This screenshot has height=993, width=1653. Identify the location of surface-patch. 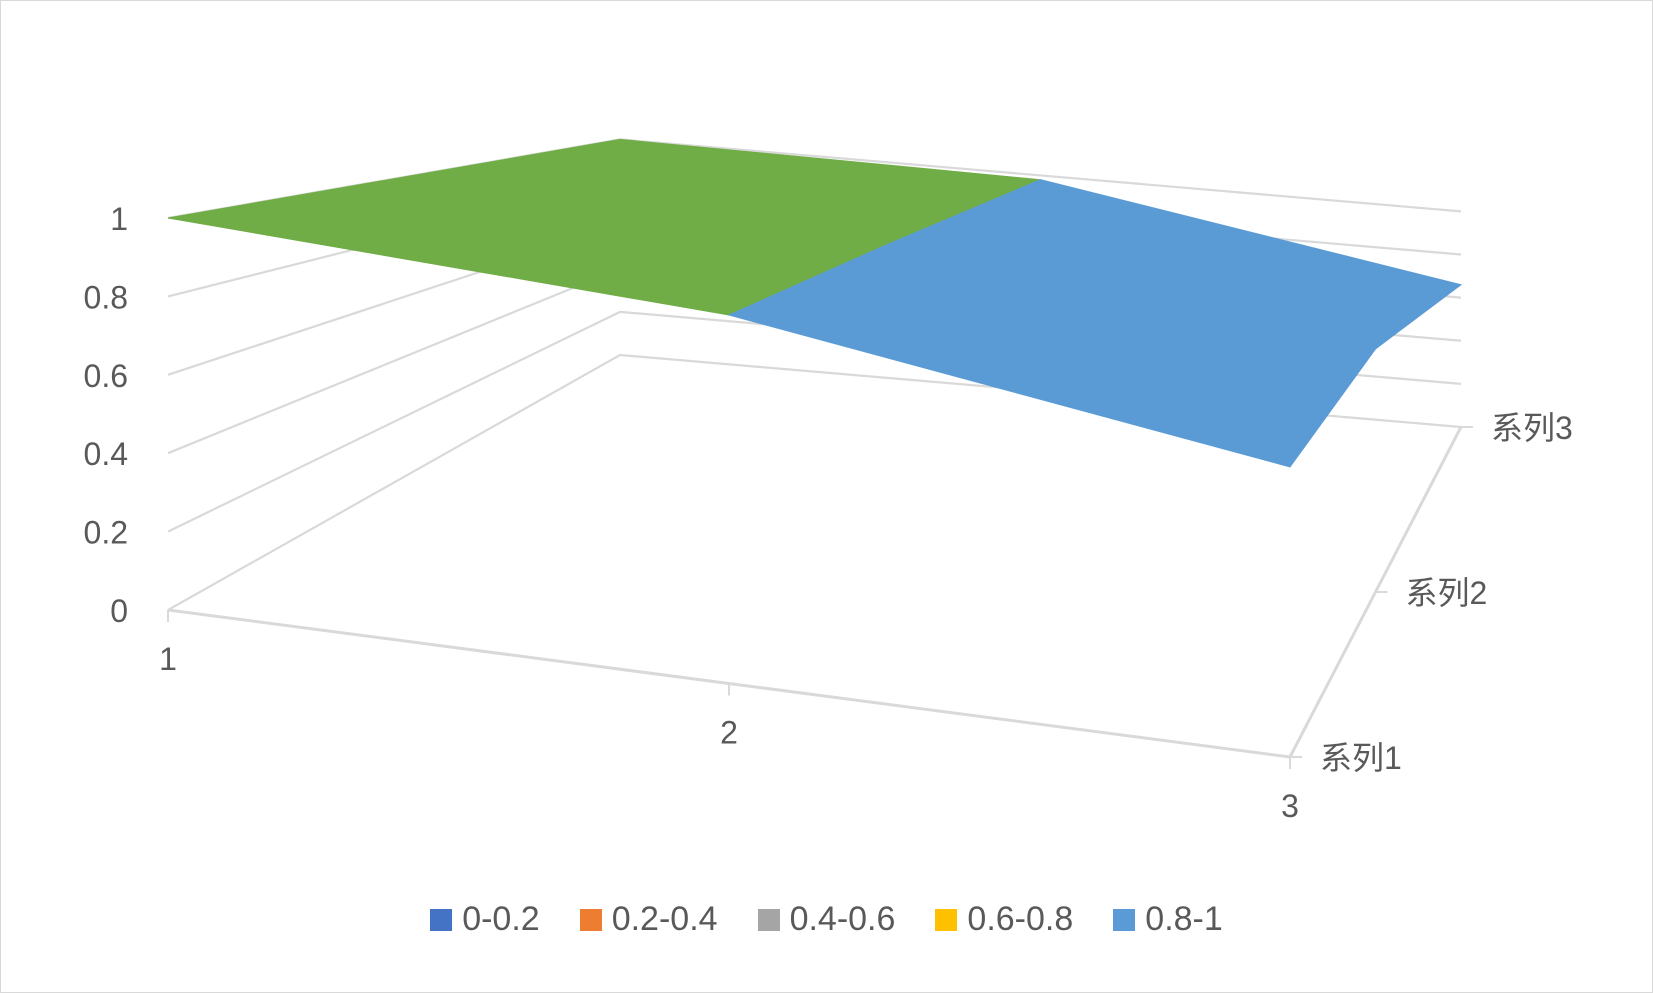
(1052, 356).